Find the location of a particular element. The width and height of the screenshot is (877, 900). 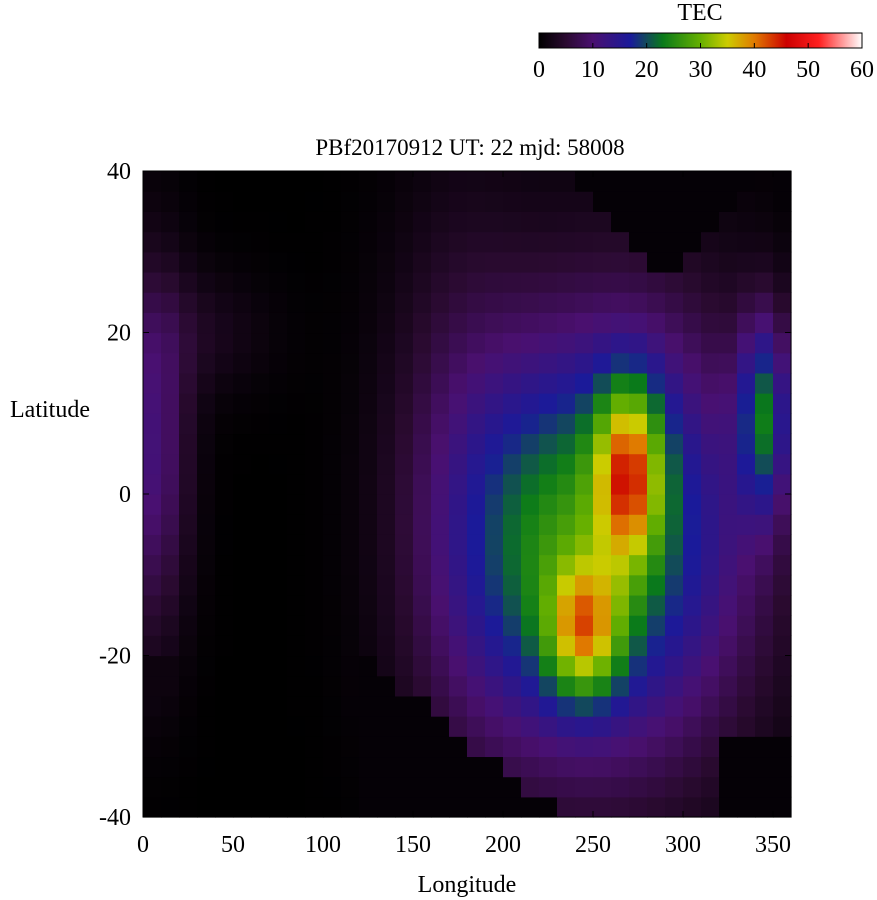

y-tick-label: 20 is located at coordinates (119, 334).